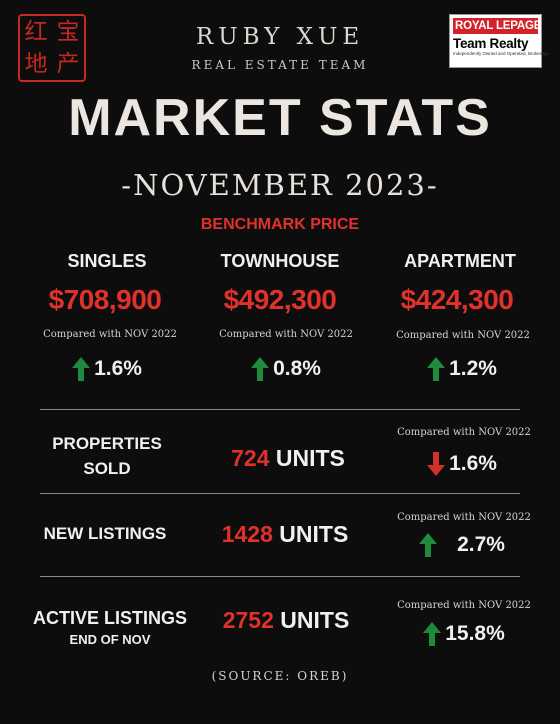 This screenshot has height=724, width=560. Describe the element at coordinates (68, 31) in the screenshot. I see `seal-char: 宝` at that location.